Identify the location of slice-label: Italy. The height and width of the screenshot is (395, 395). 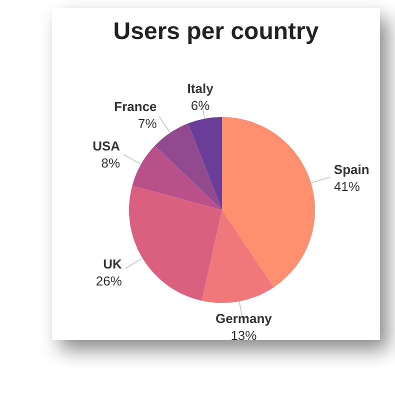
(200, 88).